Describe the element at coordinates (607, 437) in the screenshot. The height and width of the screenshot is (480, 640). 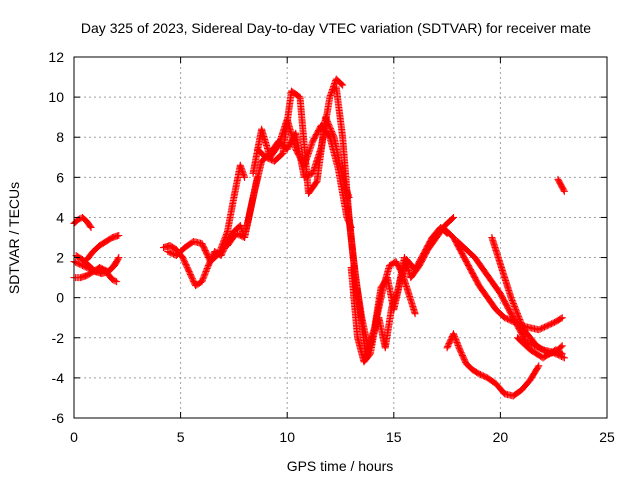
I see `x-tick-label: 25` at that location.